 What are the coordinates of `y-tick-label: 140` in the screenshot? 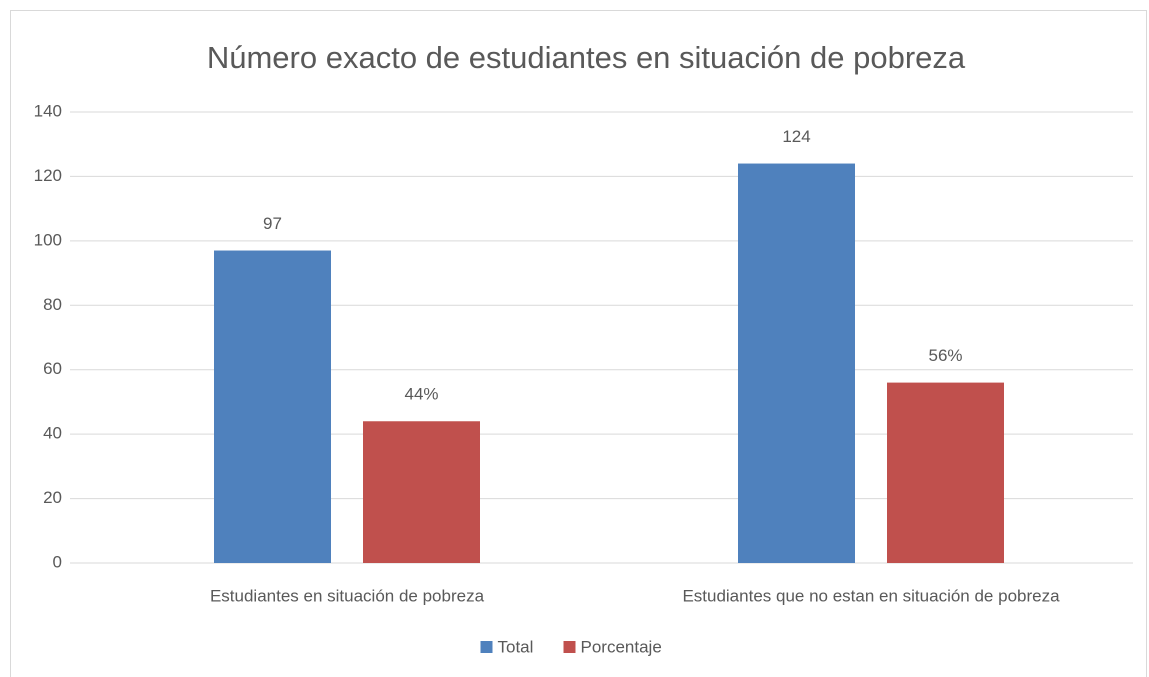 It's located at (48, 110).